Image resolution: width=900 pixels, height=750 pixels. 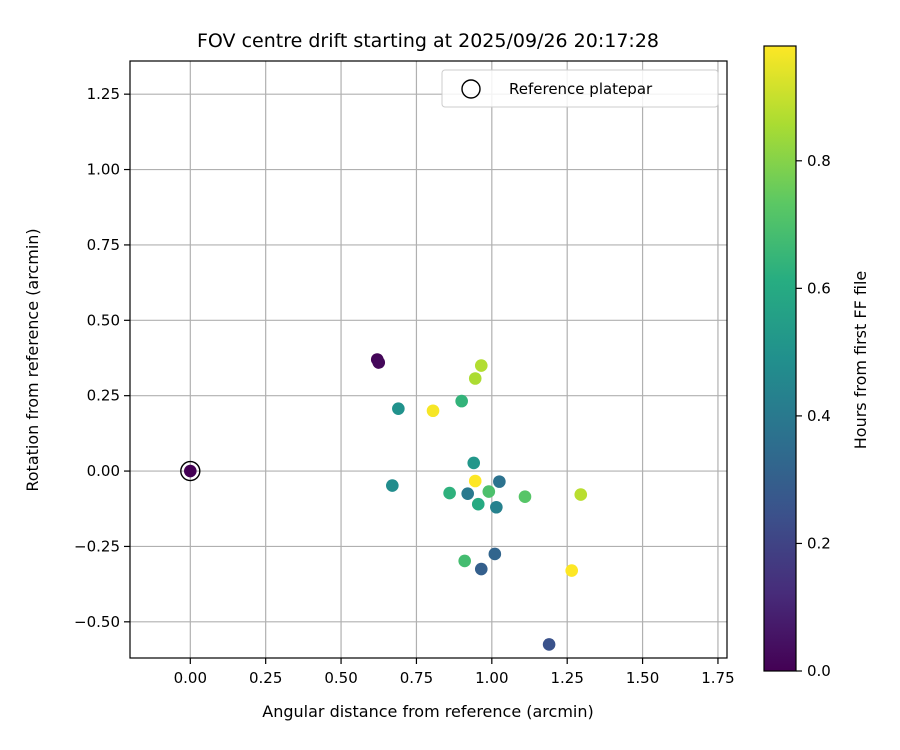 What do you see at coordinates (717, 678) in the screenshot?
I see `x-tick-label: 1.75` at bounding box center [717, 678].